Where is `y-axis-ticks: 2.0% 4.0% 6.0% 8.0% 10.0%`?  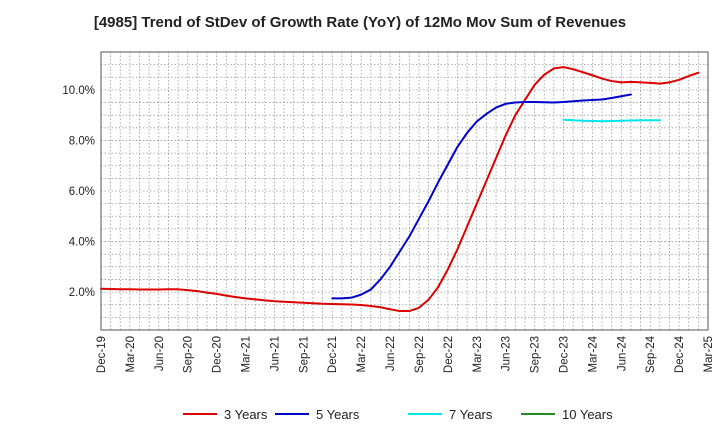 y-axis-ticks: 2.0% 4.0% 6.0% 8.0% 10.0% is located at coordinates (78, 192).